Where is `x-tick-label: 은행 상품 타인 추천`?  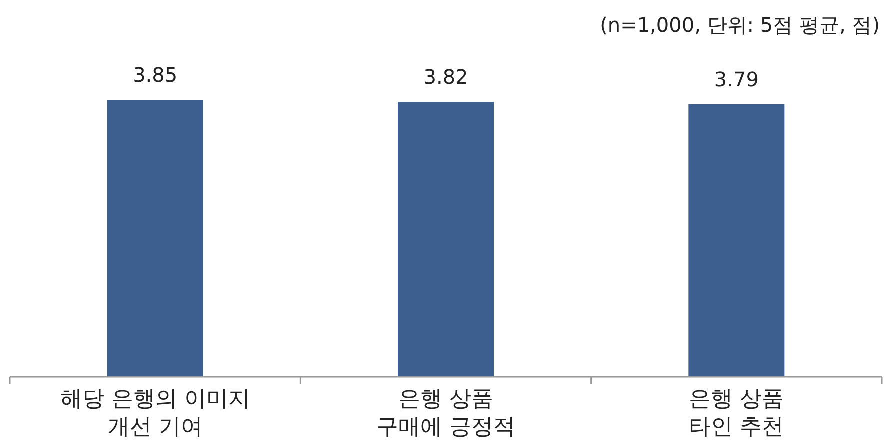
x-tick-label: 은행 상품 타인 추천 is located at coordinates (736, 413).